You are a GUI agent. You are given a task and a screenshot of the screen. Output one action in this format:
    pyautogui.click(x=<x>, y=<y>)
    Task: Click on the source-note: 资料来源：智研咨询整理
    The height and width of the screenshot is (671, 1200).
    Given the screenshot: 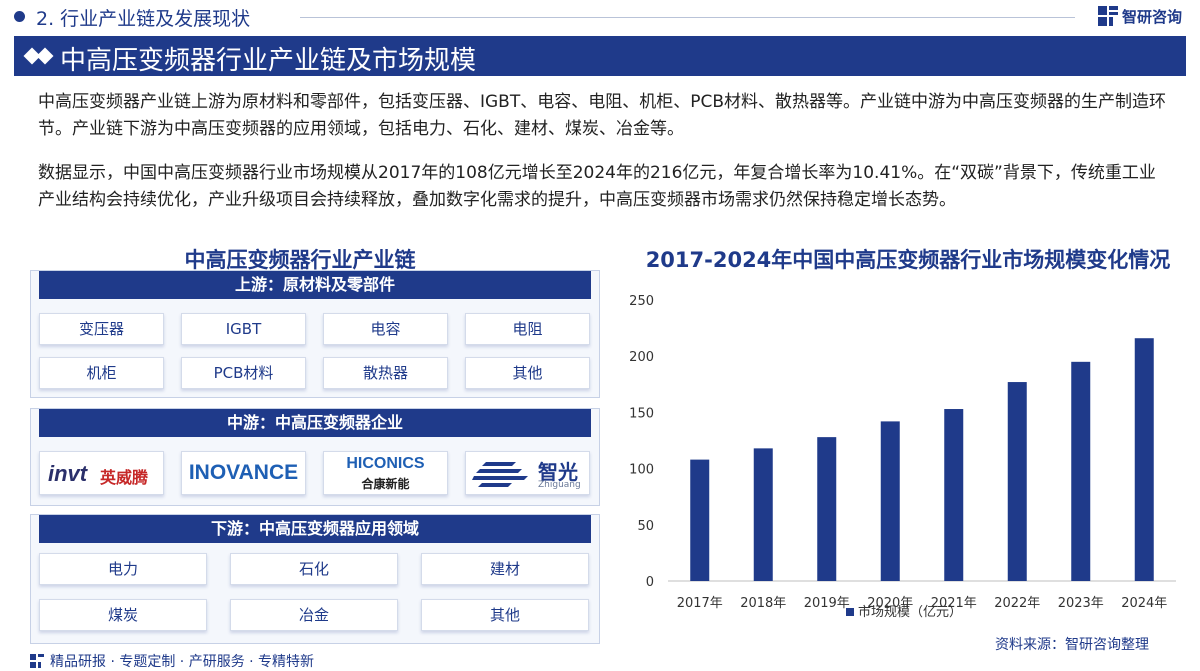 What is the action you would take?
    pyautogui.click(x=1072, y=645)
    